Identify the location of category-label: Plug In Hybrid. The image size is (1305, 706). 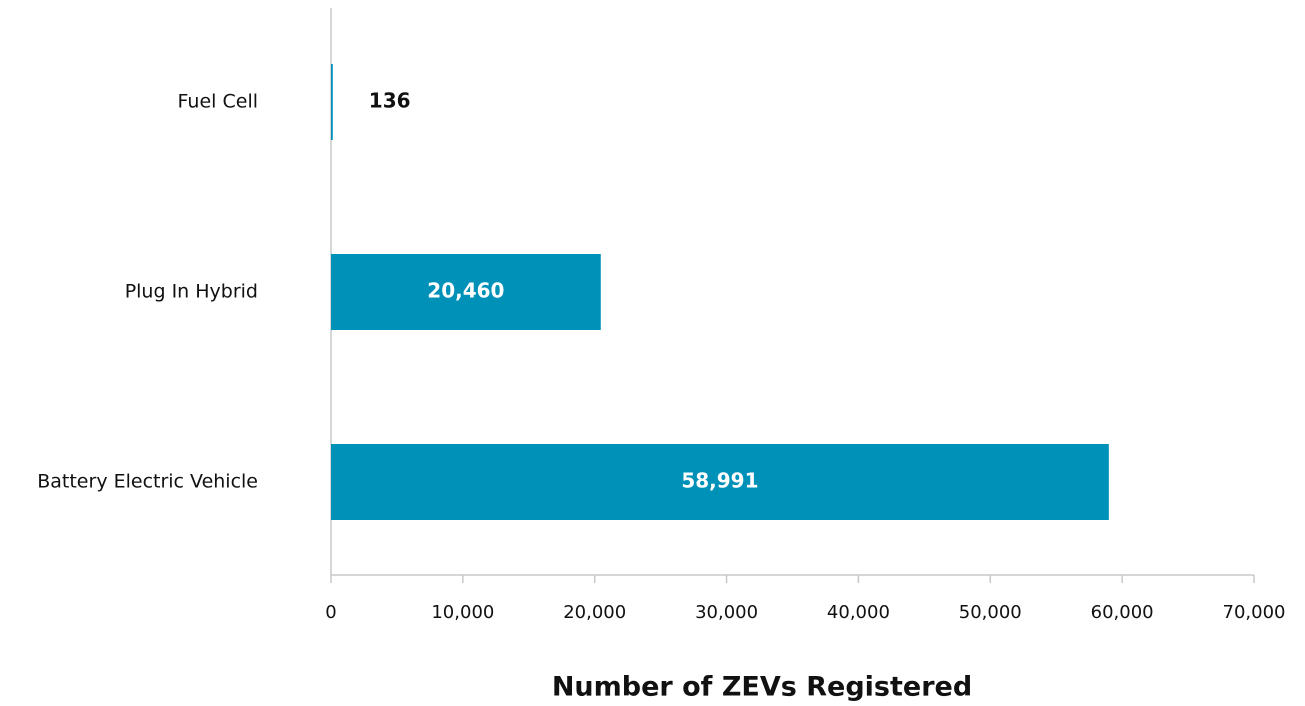
(191, 292).